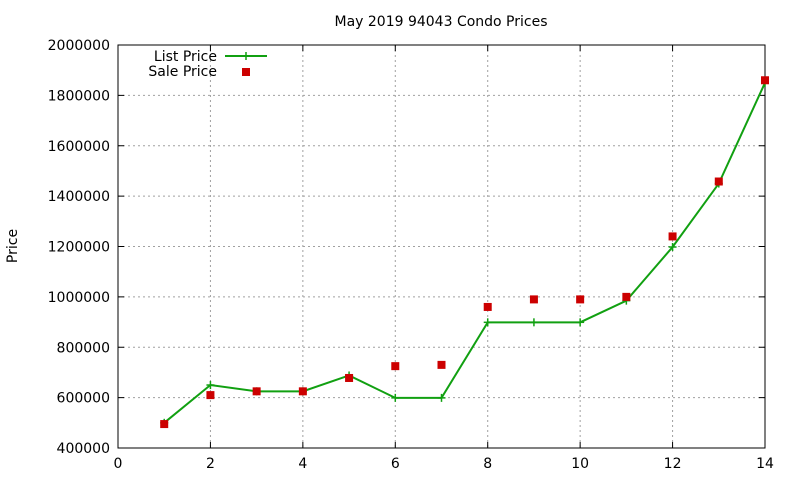 The image size is (800, 480). What do you see at coordinates (580, 464) in the screenshot?
I see `x-tick-label: 10` at bounding box center [580, 464].